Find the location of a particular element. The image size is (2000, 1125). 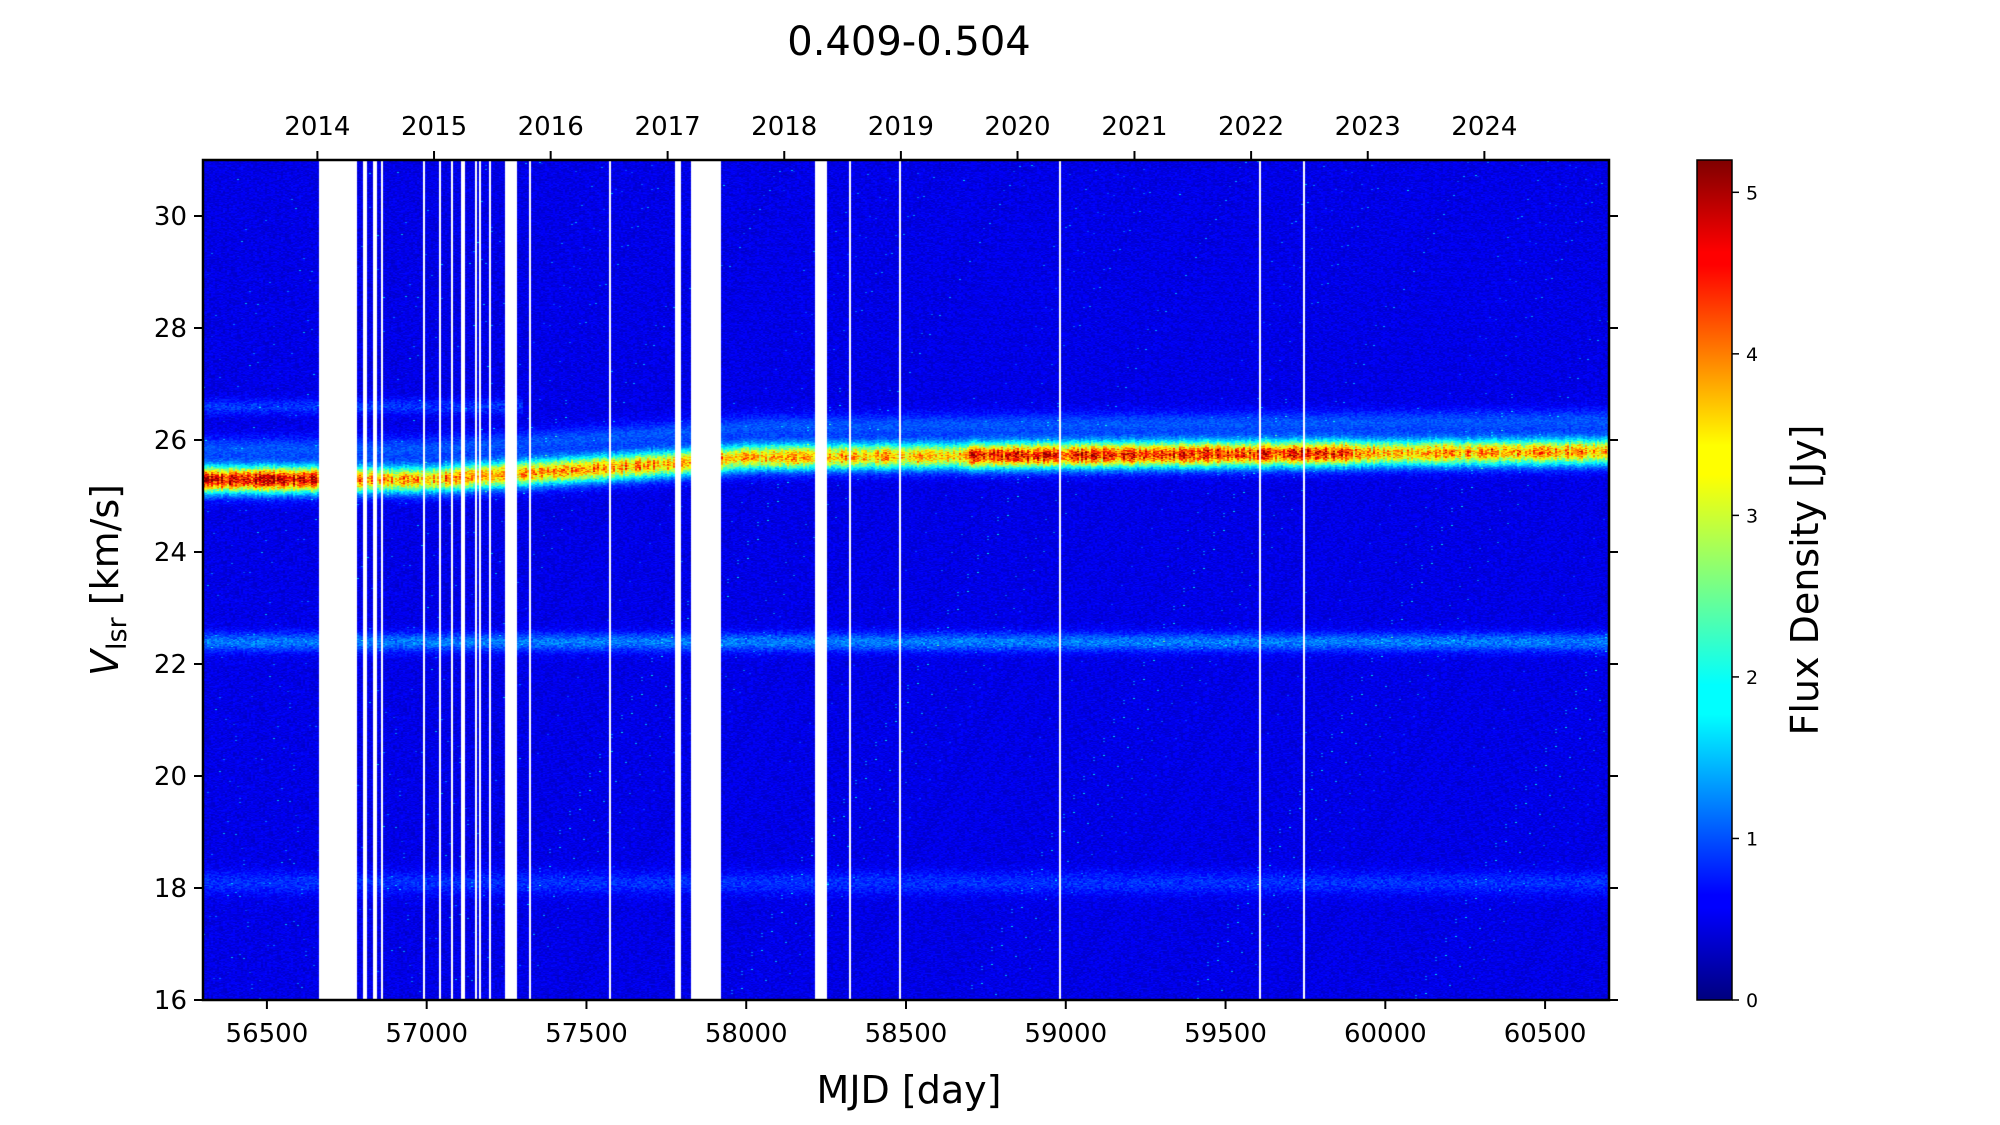

y-axis-title: Vlsr [km/s] is located at coordinates (108, 580).